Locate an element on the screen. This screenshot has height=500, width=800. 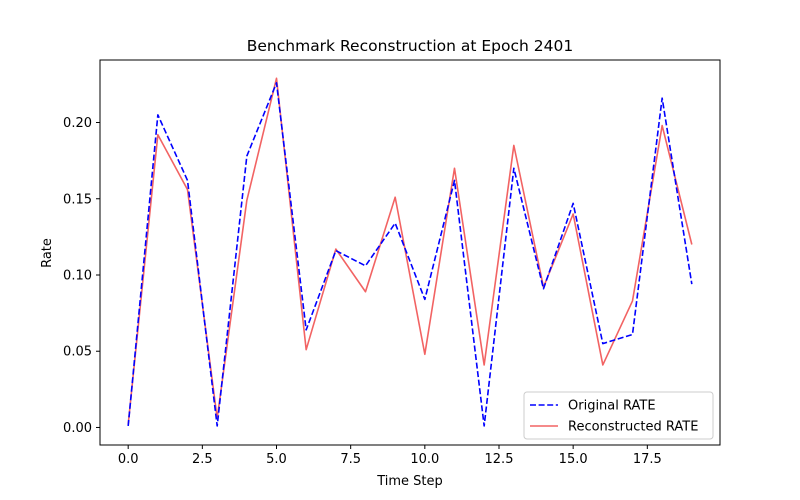
x-tick-label: 10.0 is located at coordinates (424, 459).